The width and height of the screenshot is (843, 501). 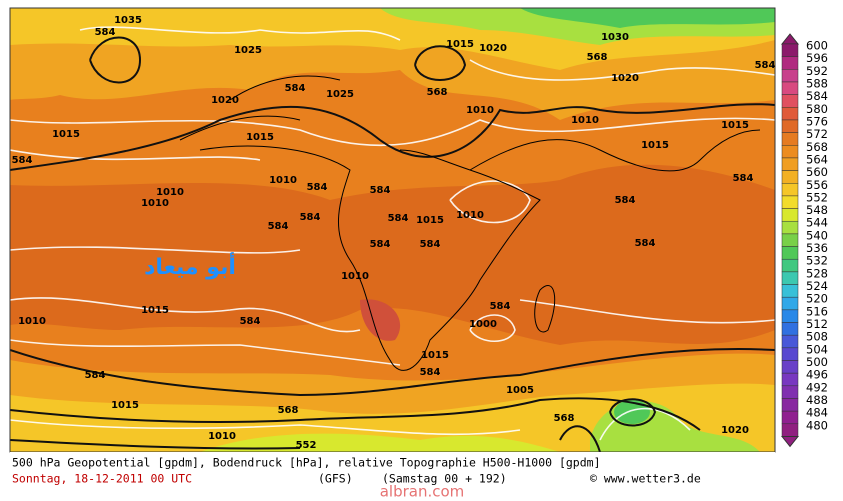 I want to click on legend-label: 512, so click(x=817, y=324).